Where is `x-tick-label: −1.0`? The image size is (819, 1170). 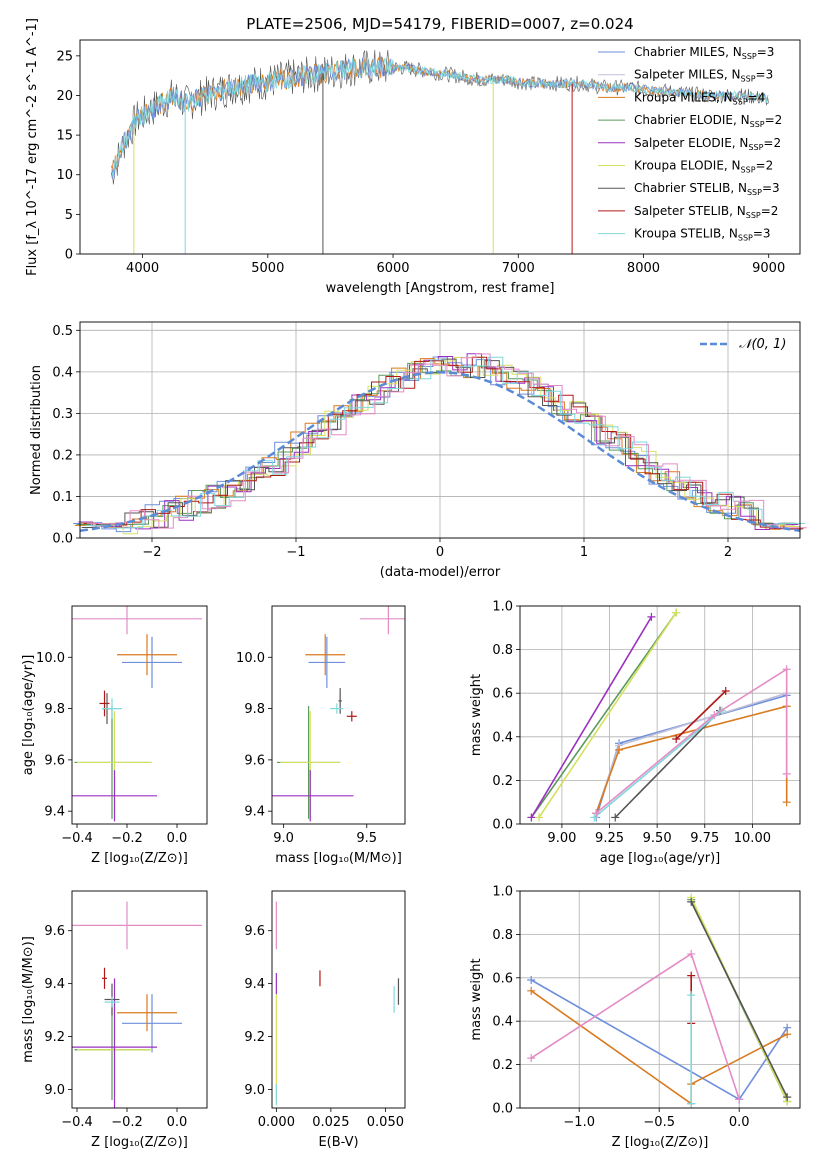 x-tick-label: −1.0 is located at coordinates (579, 1122).